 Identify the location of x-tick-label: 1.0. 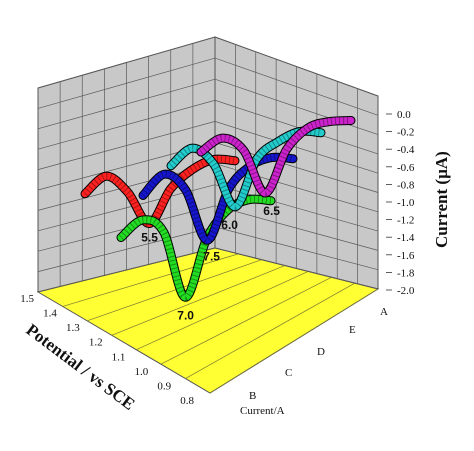
(142, 372).